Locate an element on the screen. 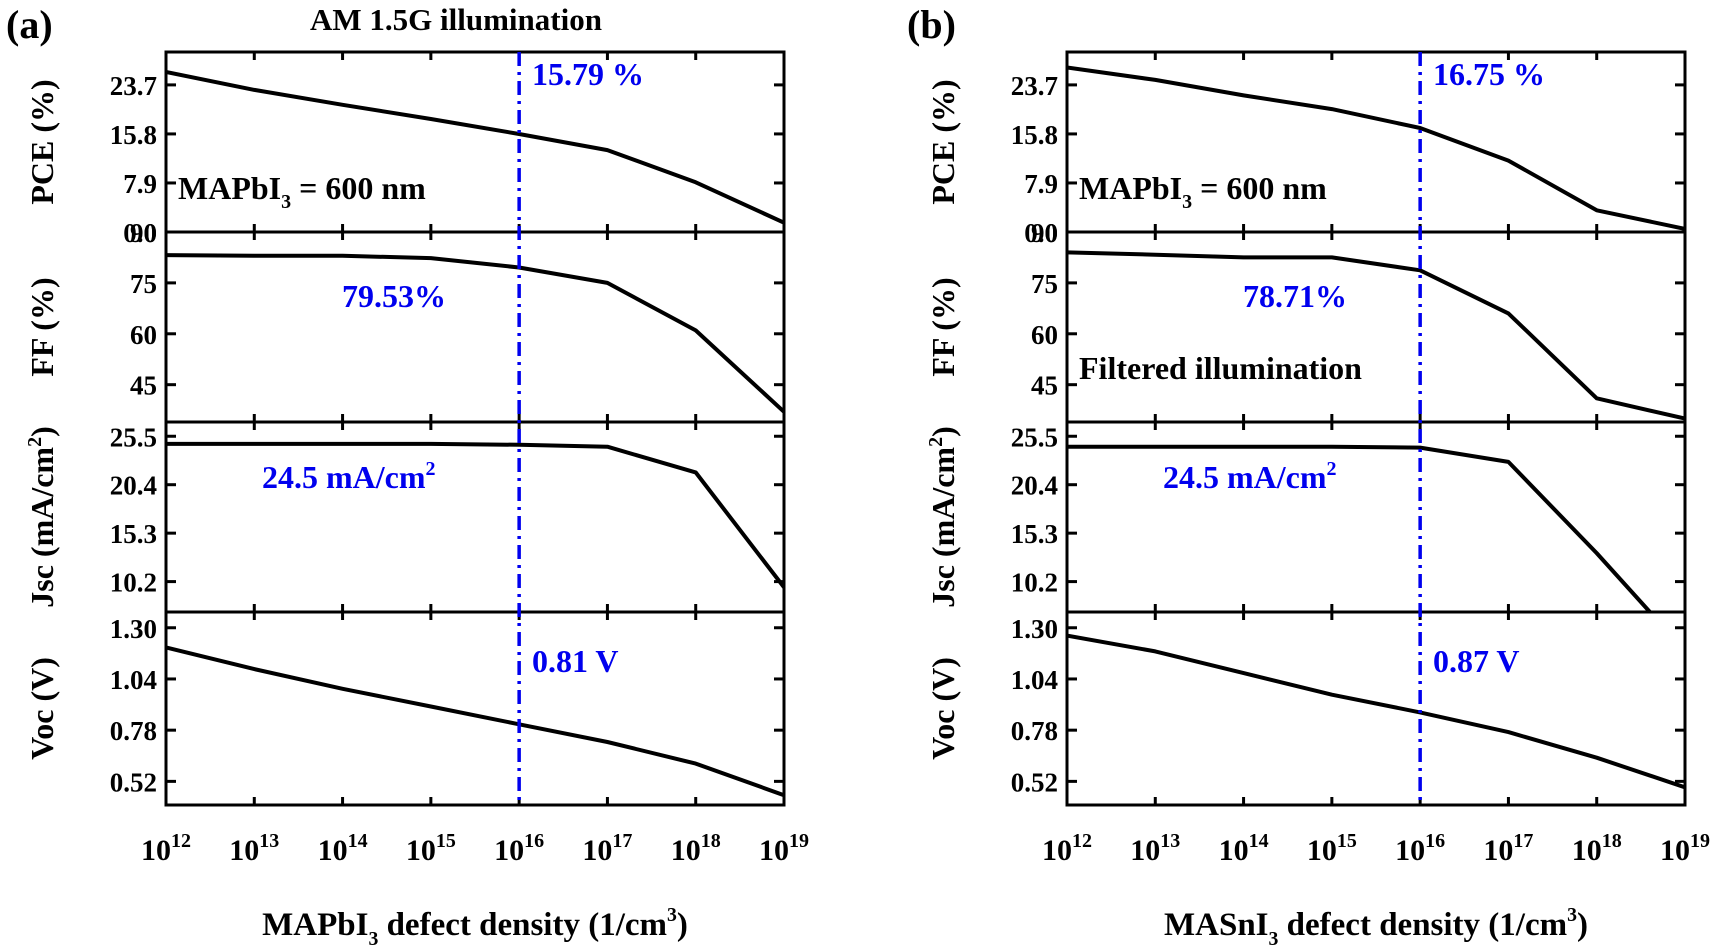  panel-b-pce-note-sub: 3 is located at coordinates (1187, 202).